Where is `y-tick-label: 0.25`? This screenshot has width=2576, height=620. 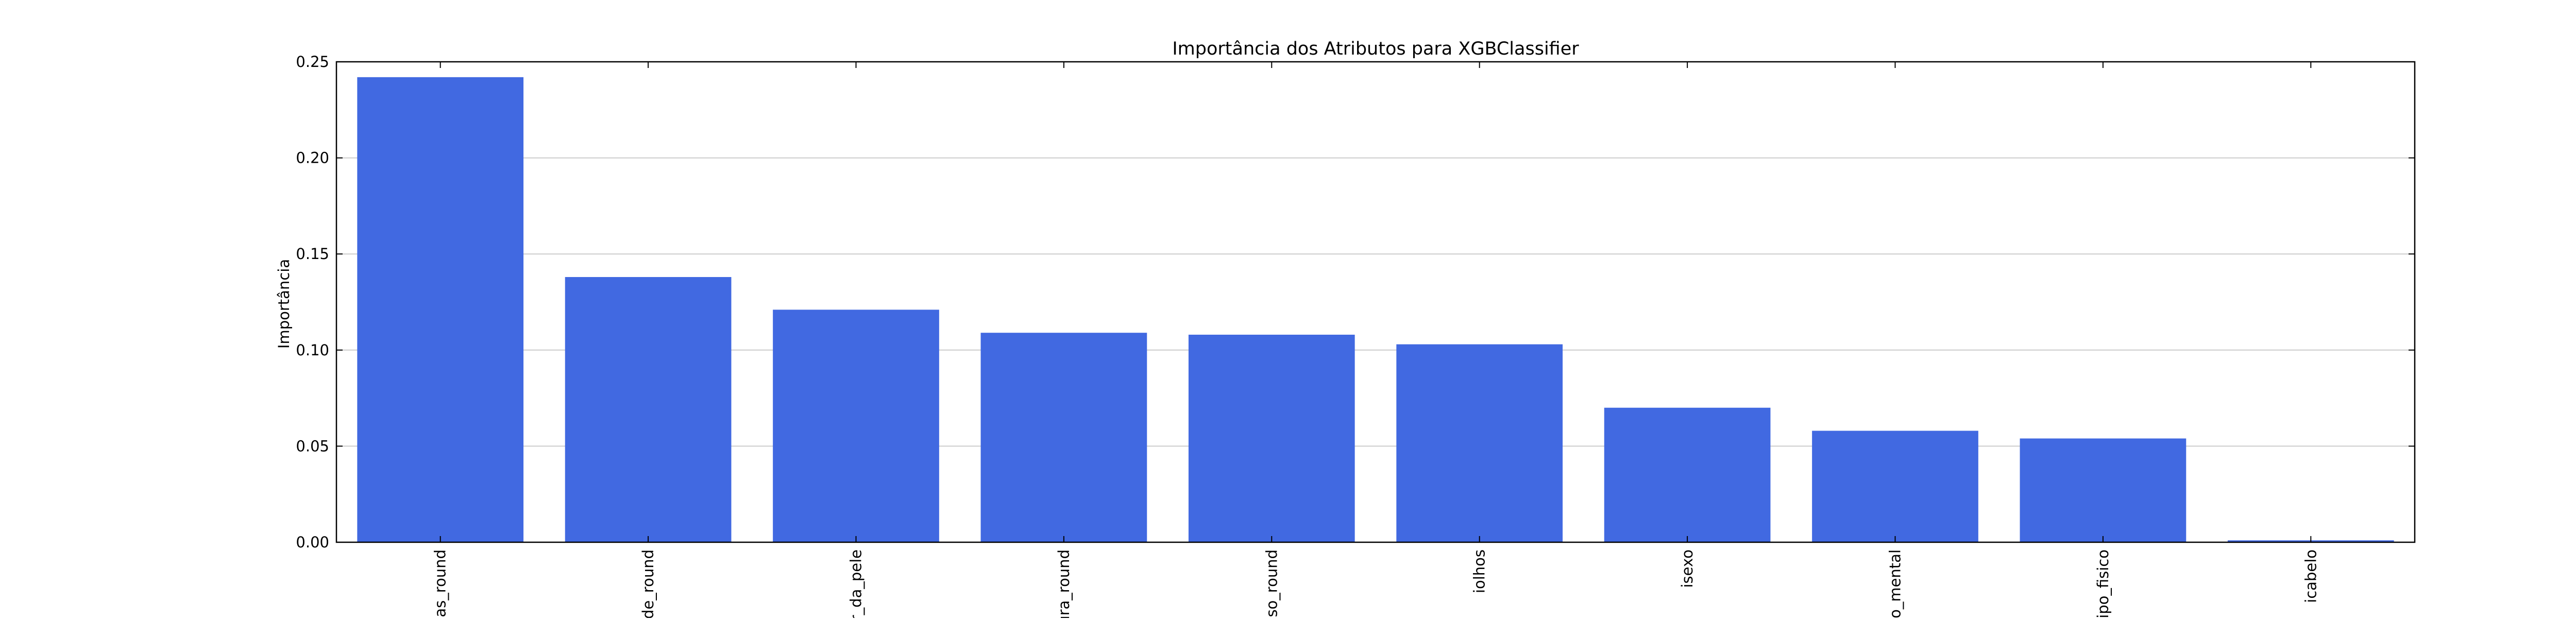
y-tick-label: 0.25 is located at coordinates (312, 62).